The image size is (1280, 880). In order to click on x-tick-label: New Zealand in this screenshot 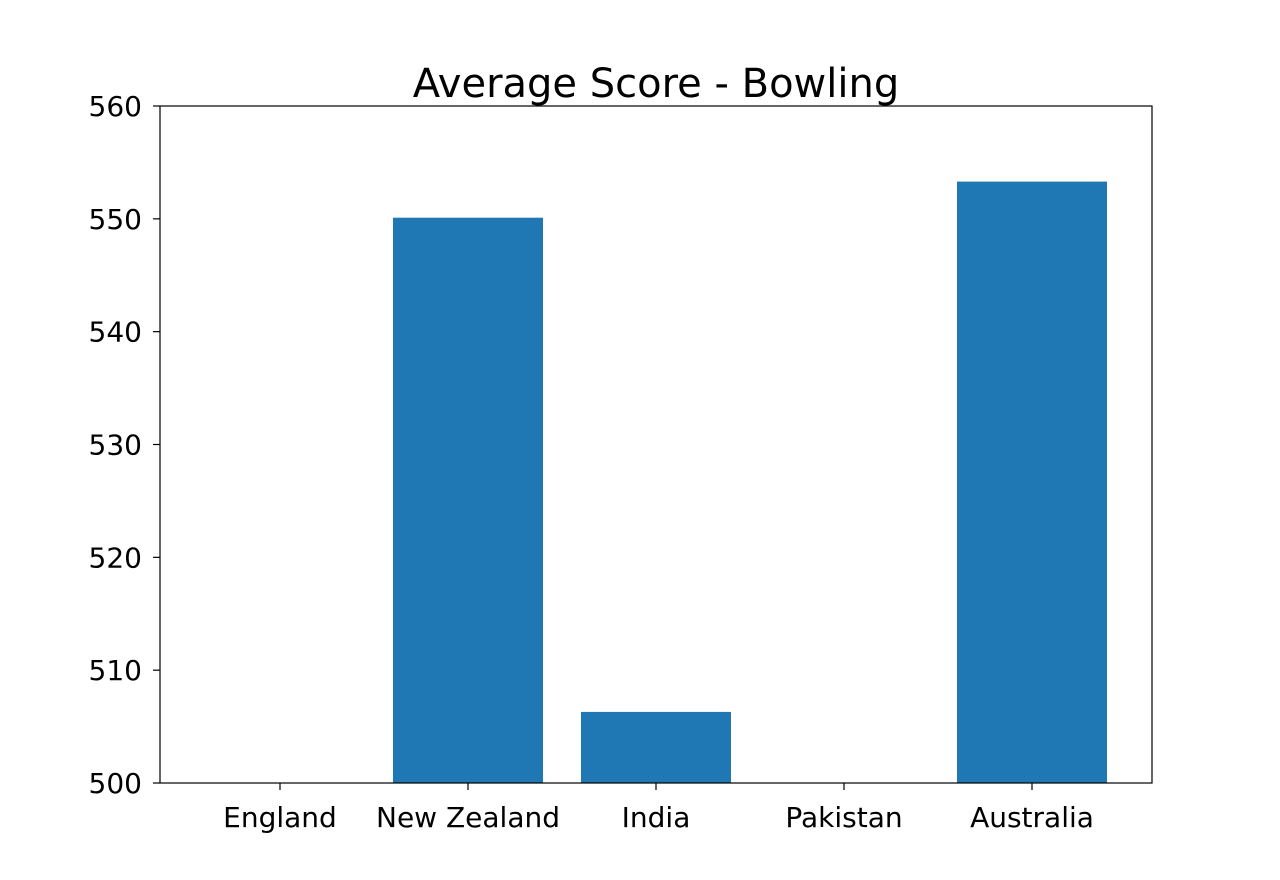, I will do `click(468, 817)`.